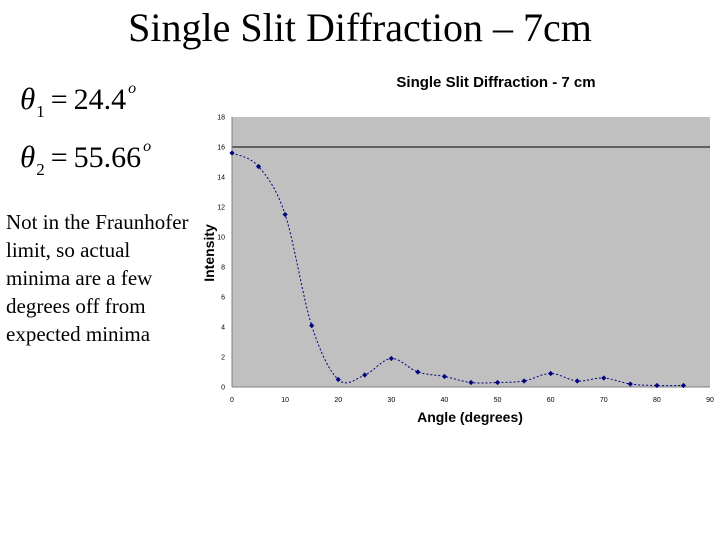  I want to click on theta-1-equation: θ1 = 24.4 o, so click(78, 101).